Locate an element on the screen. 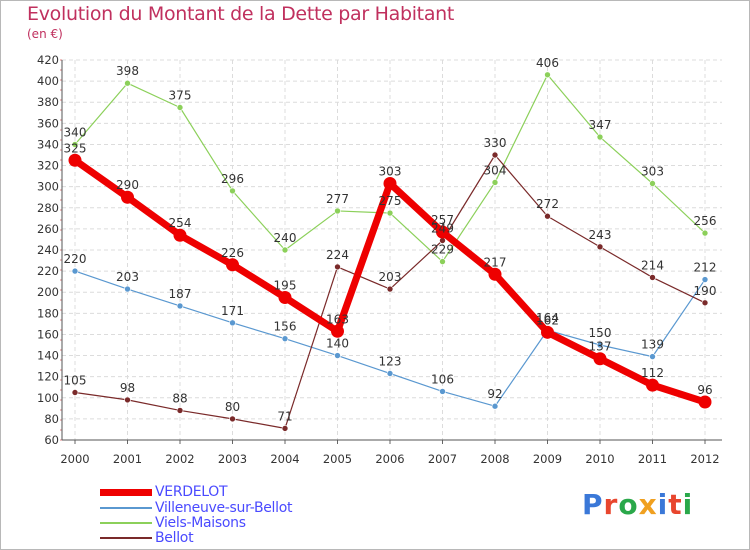 Image resolution: width=750 pixels, height=550 pixels. y-tick-label: 280 is located at coordinates (48, 208).